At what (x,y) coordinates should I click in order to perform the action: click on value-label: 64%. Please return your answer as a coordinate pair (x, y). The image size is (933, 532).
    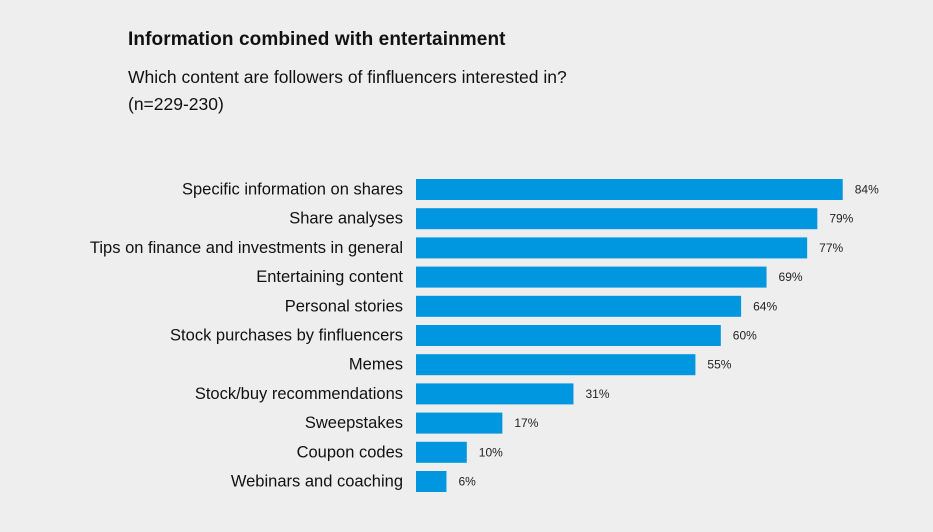
    Looking at the image, I should click on (765, 306).